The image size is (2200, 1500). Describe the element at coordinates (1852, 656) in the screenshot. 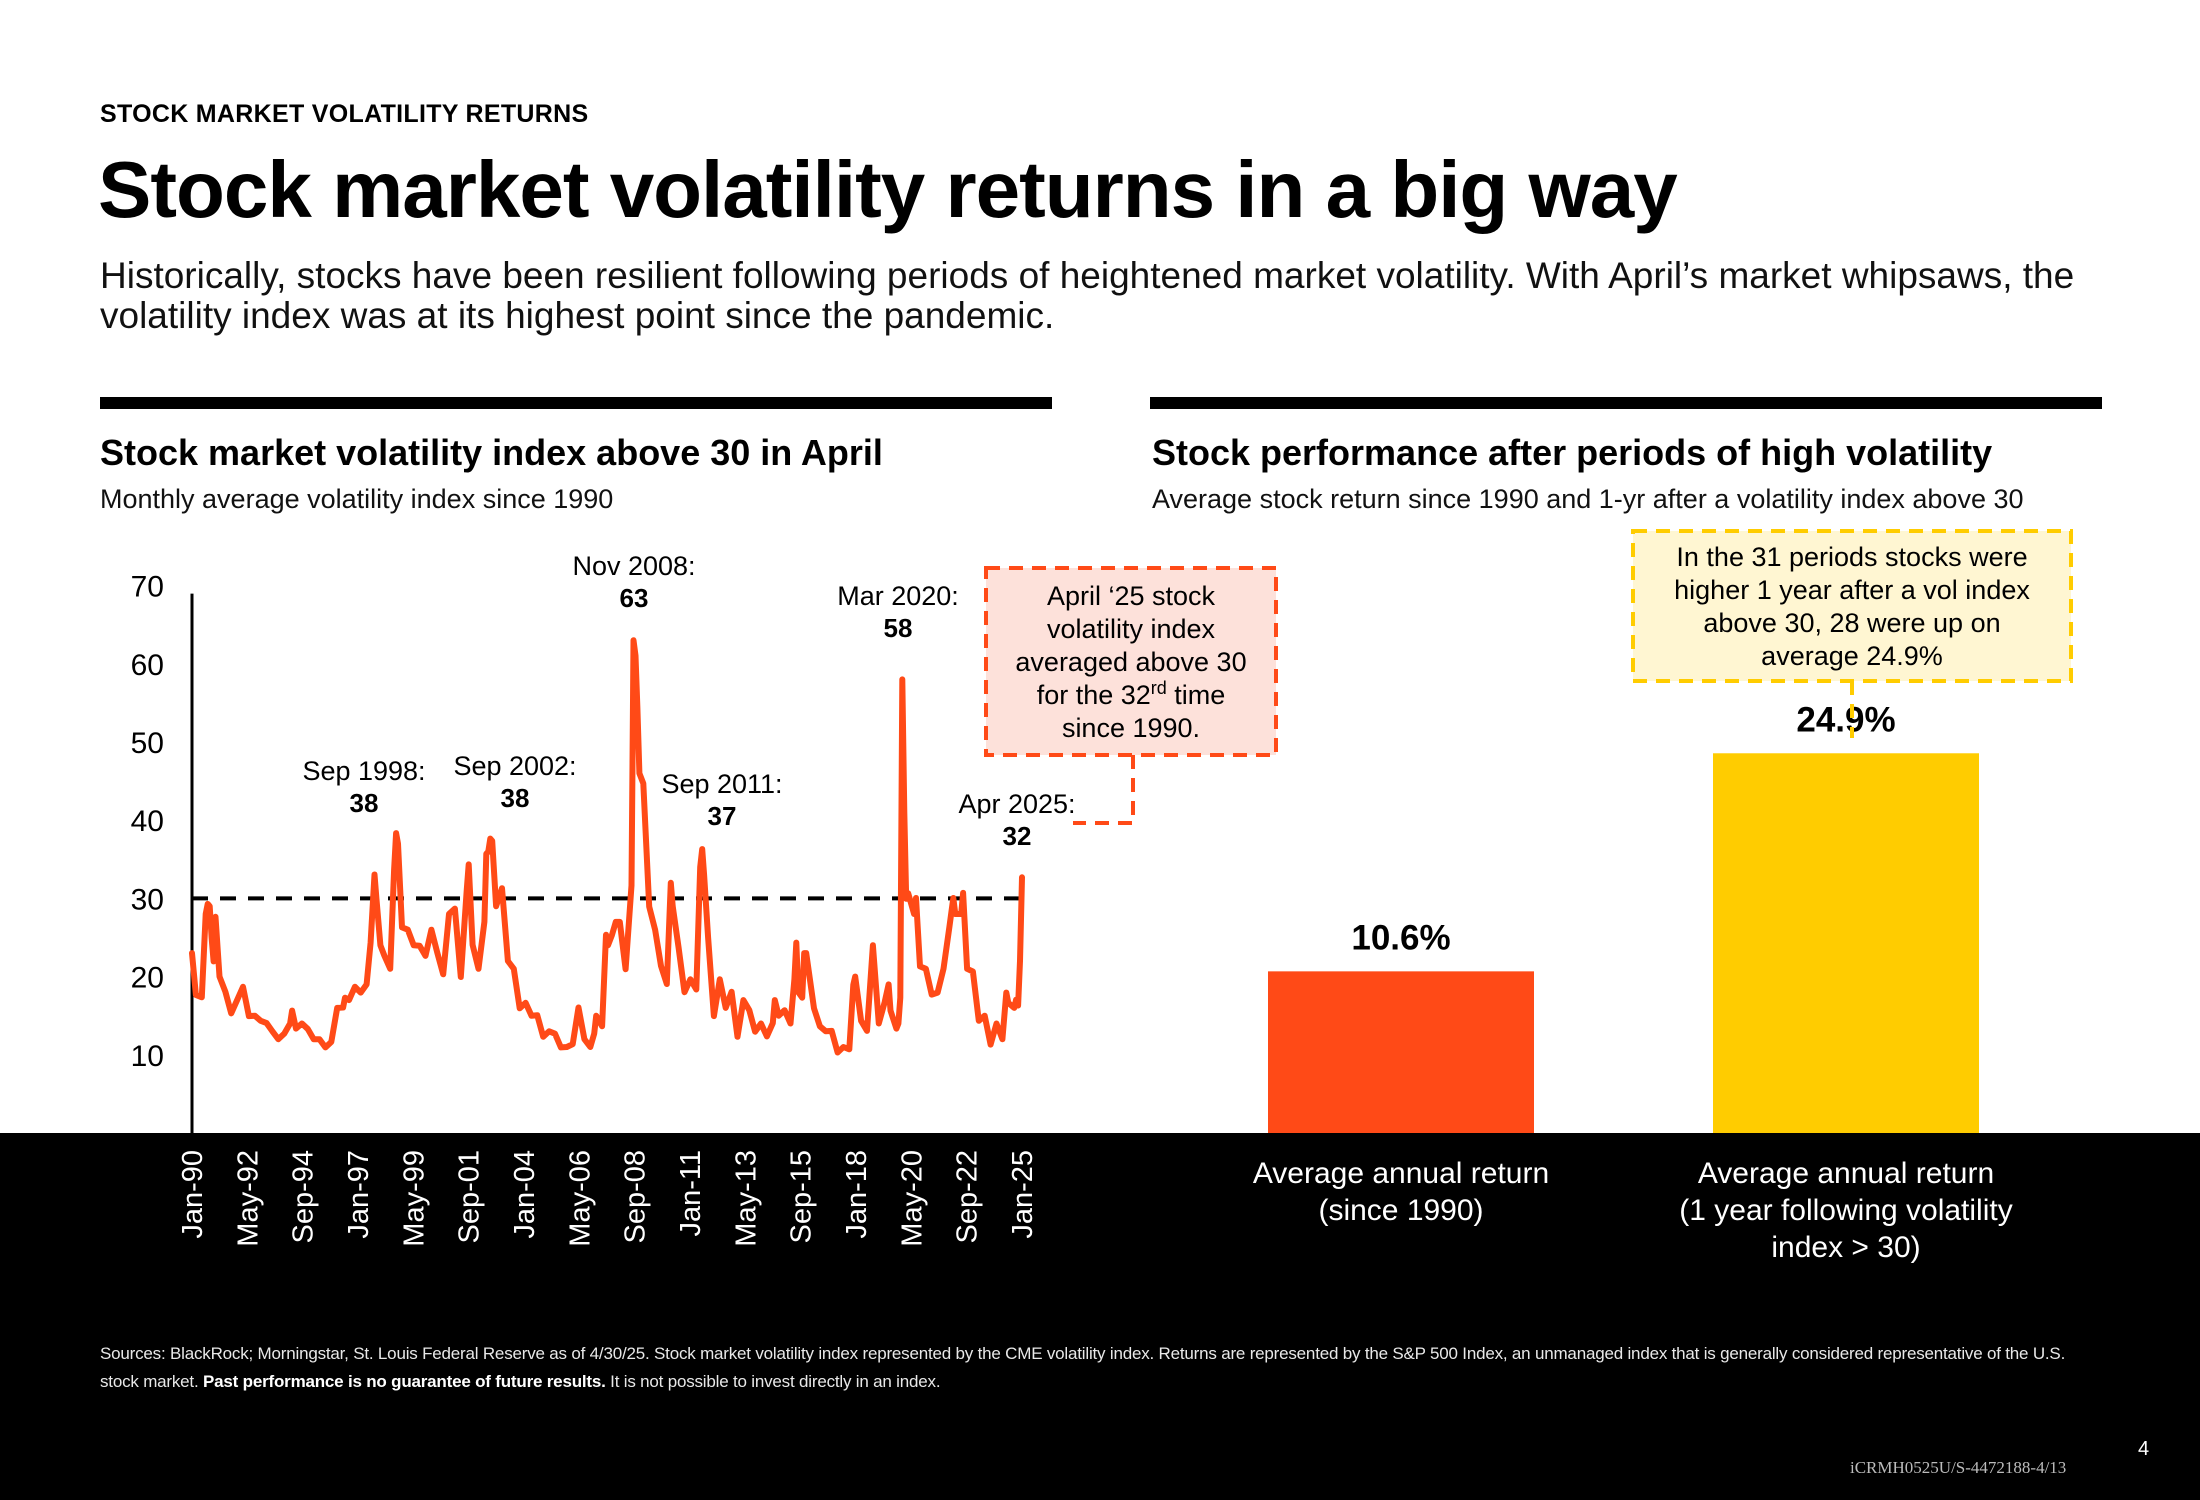

I see `yellow-callout-line: average 24.9%` at that location.